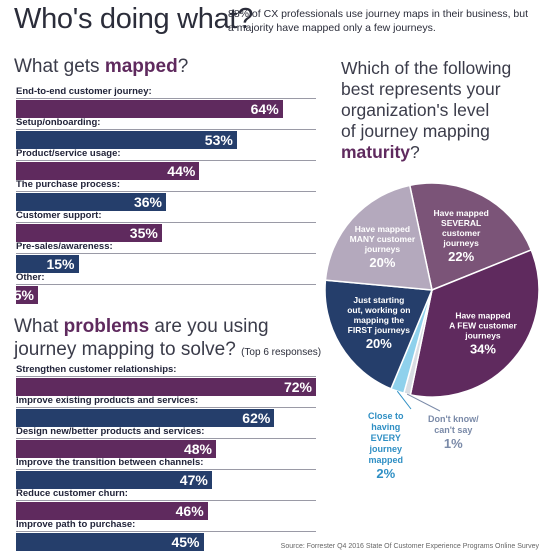  Describe the element at coordinates (297, 387) in the screenshot. I see `problems-value-0: 72%` at that location.